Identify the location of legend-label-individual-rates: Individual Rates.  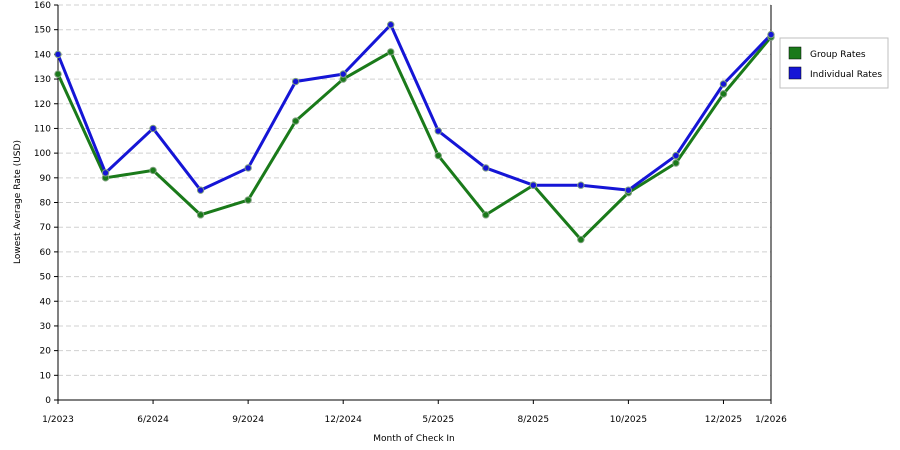
(846, 75).